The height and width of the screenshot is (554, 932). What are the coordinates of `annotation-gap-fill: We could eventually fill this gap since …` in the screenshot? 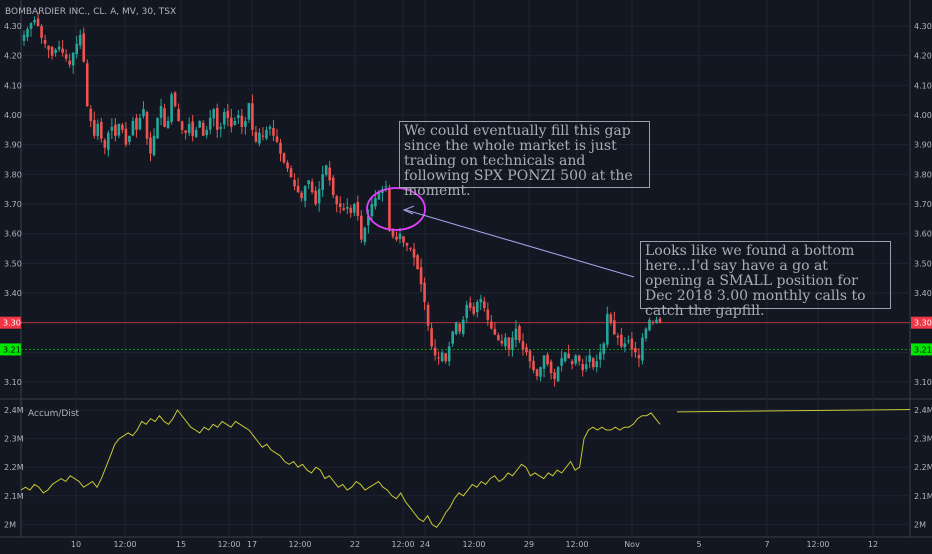 It's located at (524, 160).